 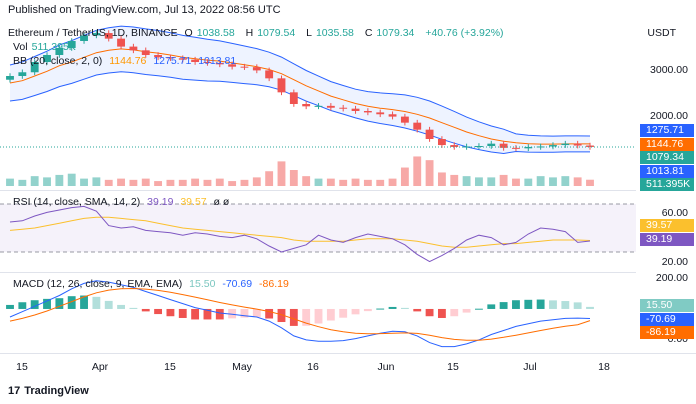 What do you see at coordinates (667, 332) in the screenshot?
I see `macd-signal-badge: -86.19` at bounding box center [667, 332].